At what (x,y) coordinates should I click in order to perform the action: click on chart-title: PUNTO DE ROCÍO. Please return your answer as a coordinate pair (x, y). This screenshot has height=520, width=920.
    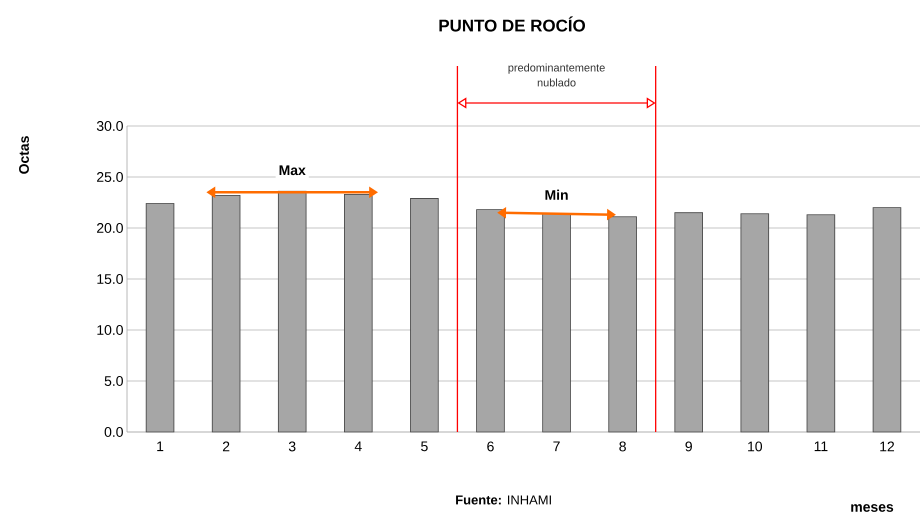
    Looking at the image, I should click on (512, 24).